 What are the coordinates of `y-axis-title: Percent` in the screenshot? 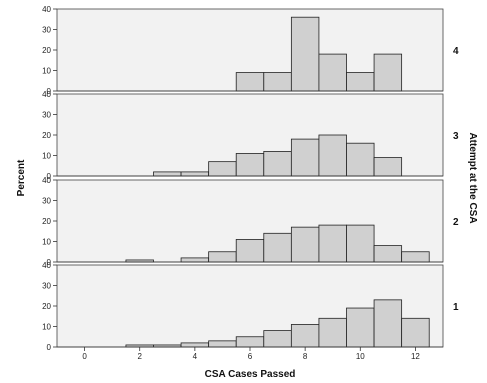 It's located at (21, 177).